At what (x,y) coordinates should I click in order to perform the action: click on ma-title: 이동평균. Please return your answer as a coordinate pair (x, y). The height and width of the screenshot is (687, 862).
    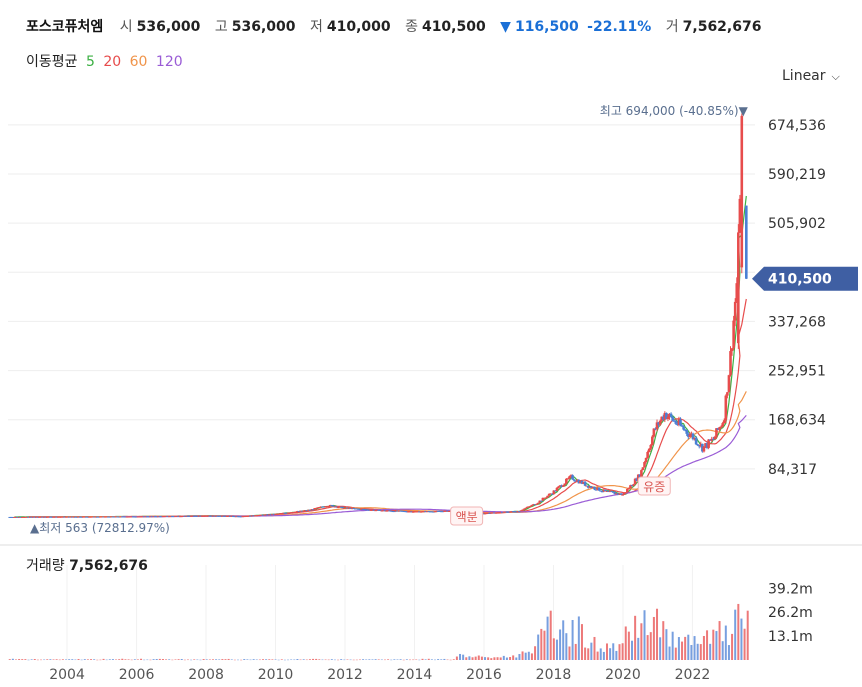
    Looking at the image, I should click on (52, 62).